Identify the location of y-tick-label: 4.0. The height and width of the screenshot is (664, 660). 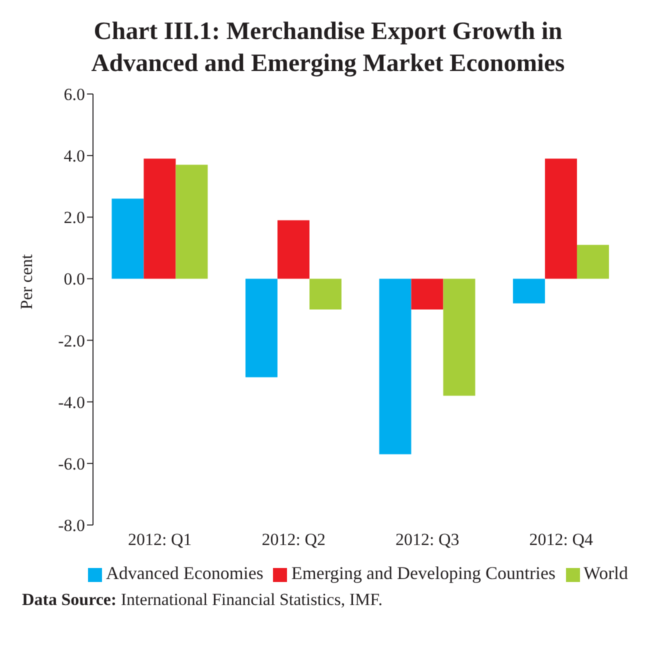
(74, 156).